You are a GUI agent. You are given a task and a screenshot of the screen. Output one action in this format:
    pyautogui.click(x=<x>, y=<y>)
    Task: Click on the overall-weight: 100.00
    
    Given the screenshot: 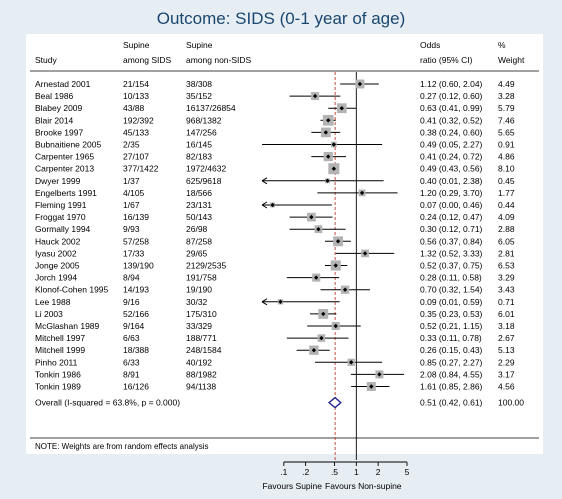 What is the action you would take?
    pyautogui.click(x=511, y=403)
    